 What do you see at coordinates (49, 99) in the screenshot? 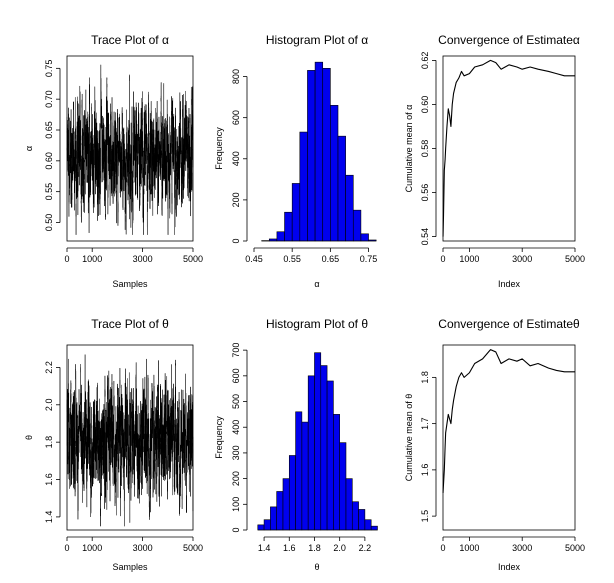
I see `y-tick-label: 0.70` at bounding box center [49, 99].